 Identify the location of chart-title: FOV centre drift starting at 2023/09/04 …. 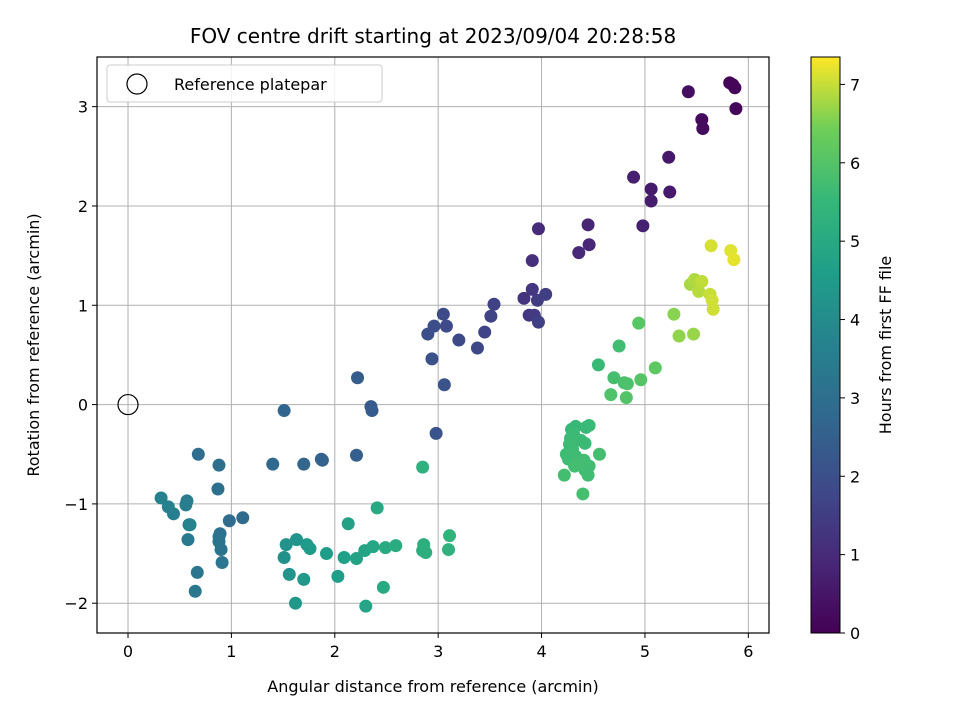
(433, 36).